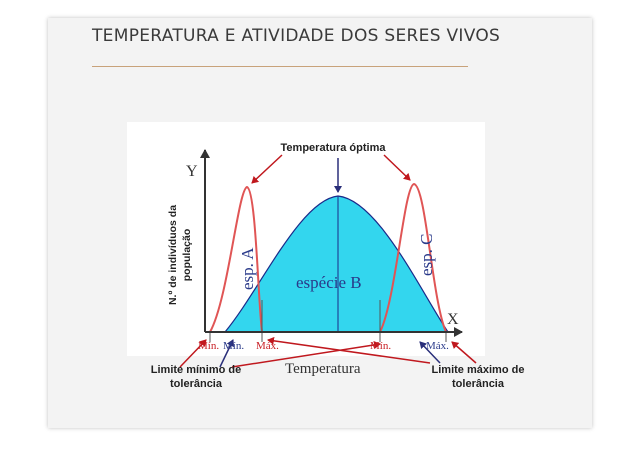 This screenshot has width=638, height=451. What do you see at coordinates (233, 346) in the screenshot?
I see `tick-label-min-b: Mín.` at bounding box center [233, 346].